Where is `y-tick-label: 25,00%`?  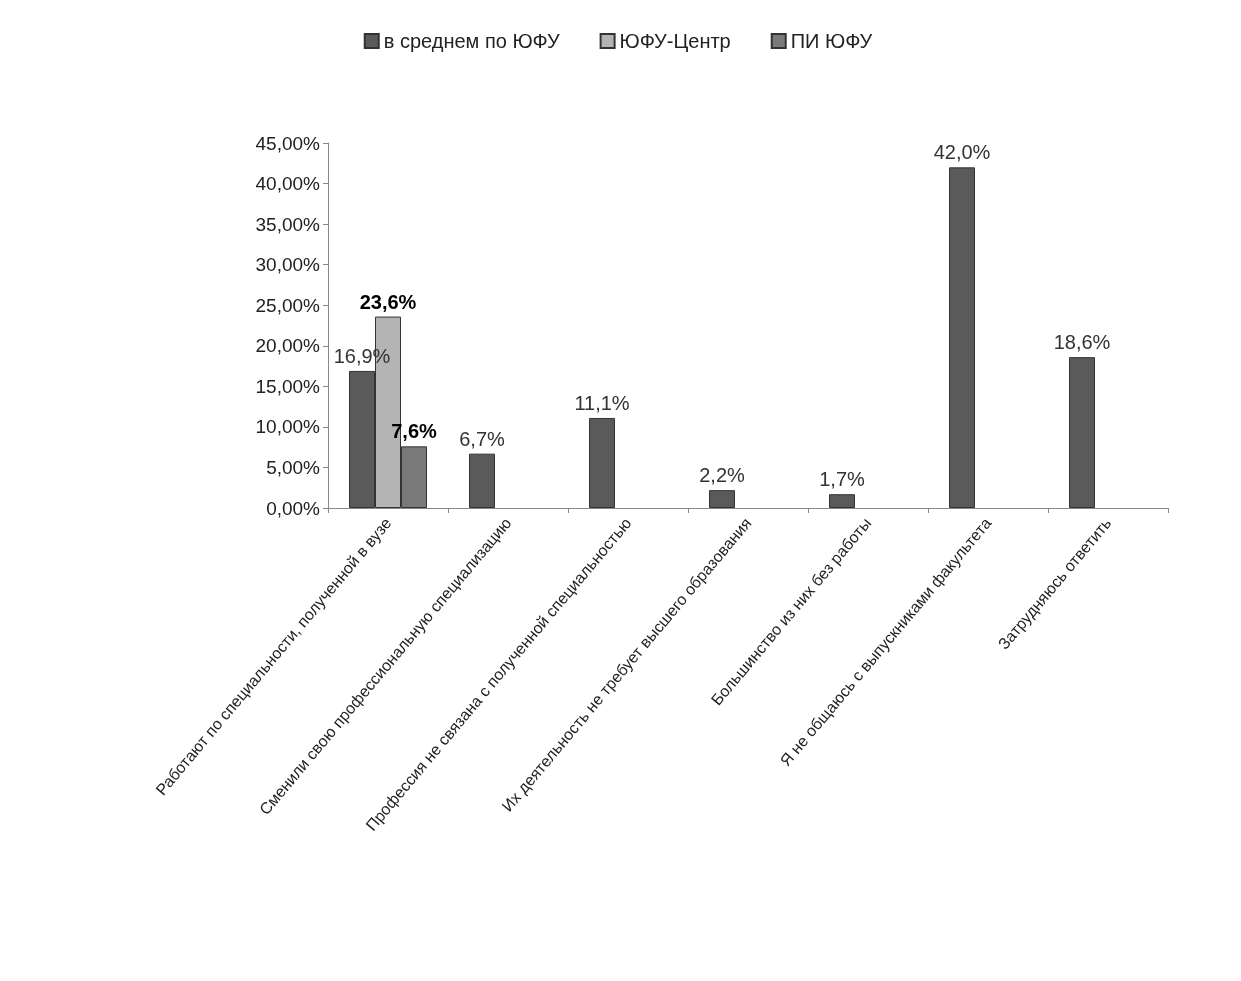
y-tick-label: 25,00% is located at coordinates (288, 305).